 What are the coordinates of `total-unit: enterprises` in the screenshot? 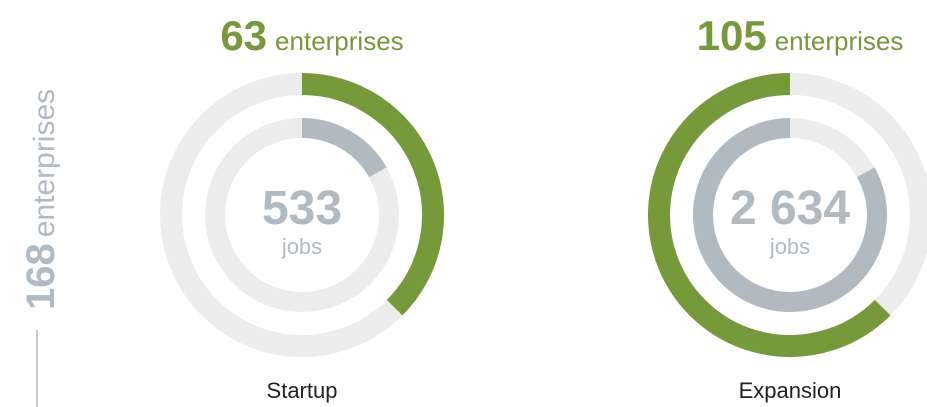 It's located at (44, 163).